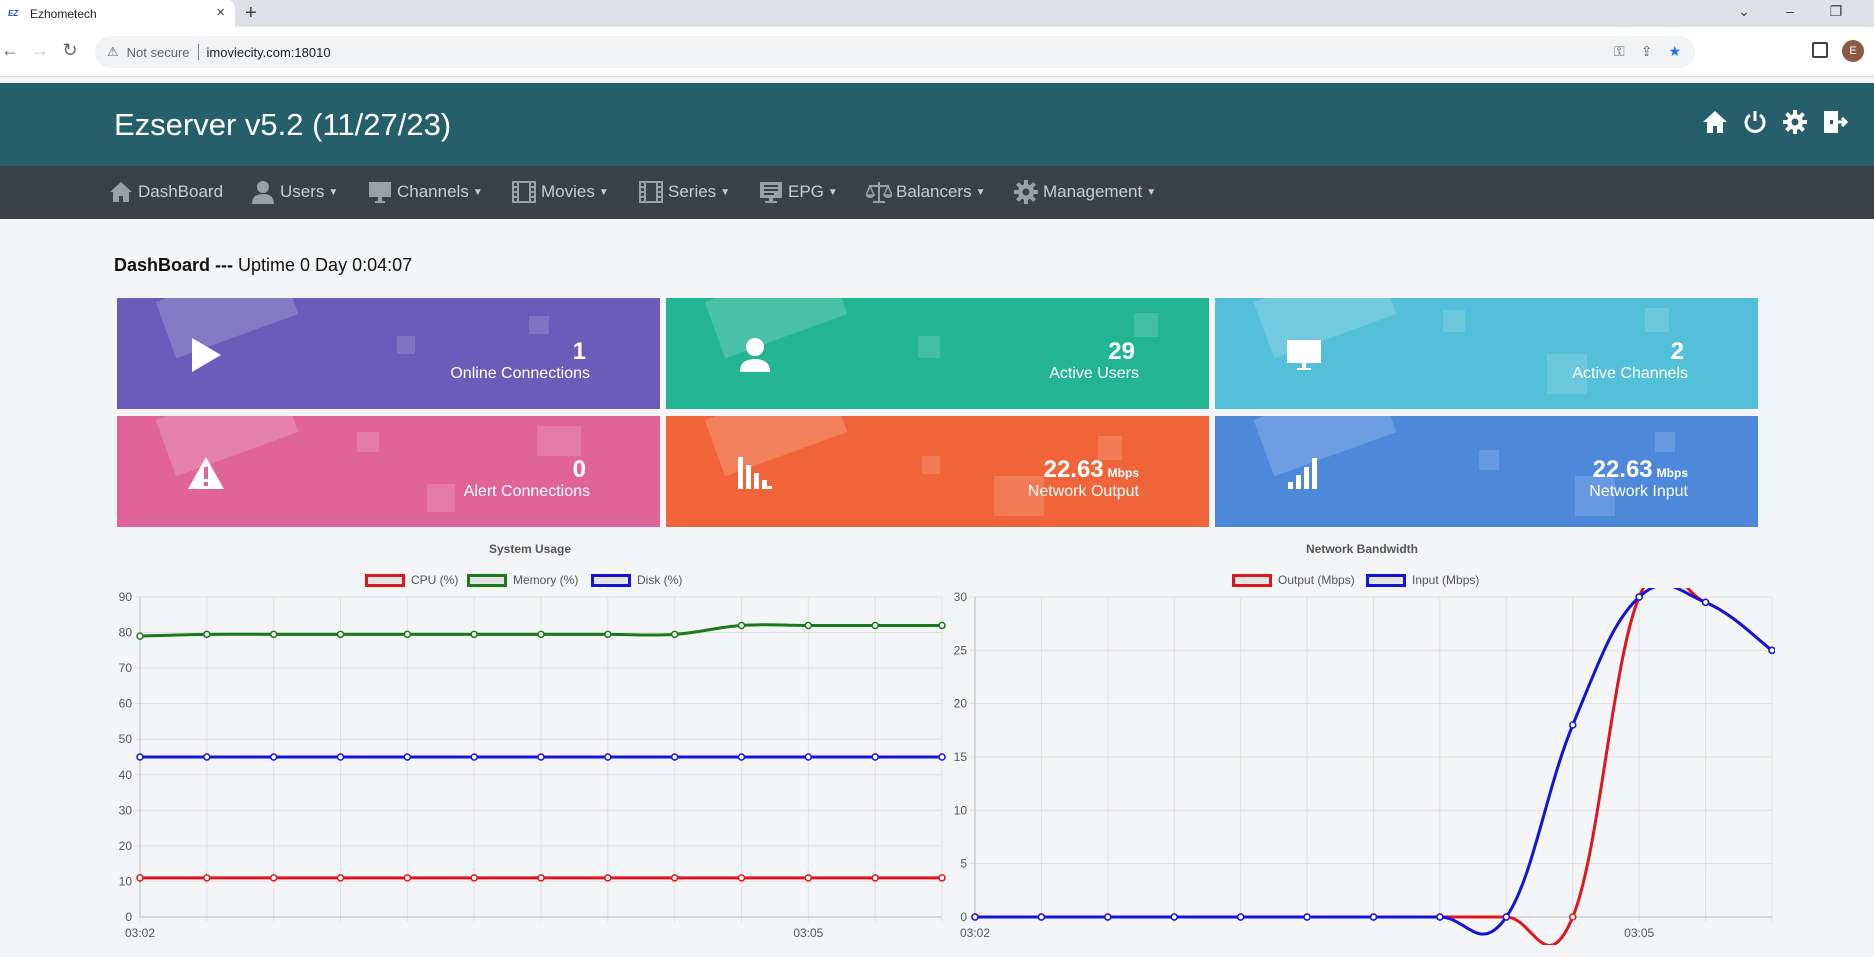 This screenshot has width=1874, height=957. What do you see at coordinates (411, 580) in the screenshot?
I see `legend-cpu: CPU (%)` at bounding box center [411, 580].